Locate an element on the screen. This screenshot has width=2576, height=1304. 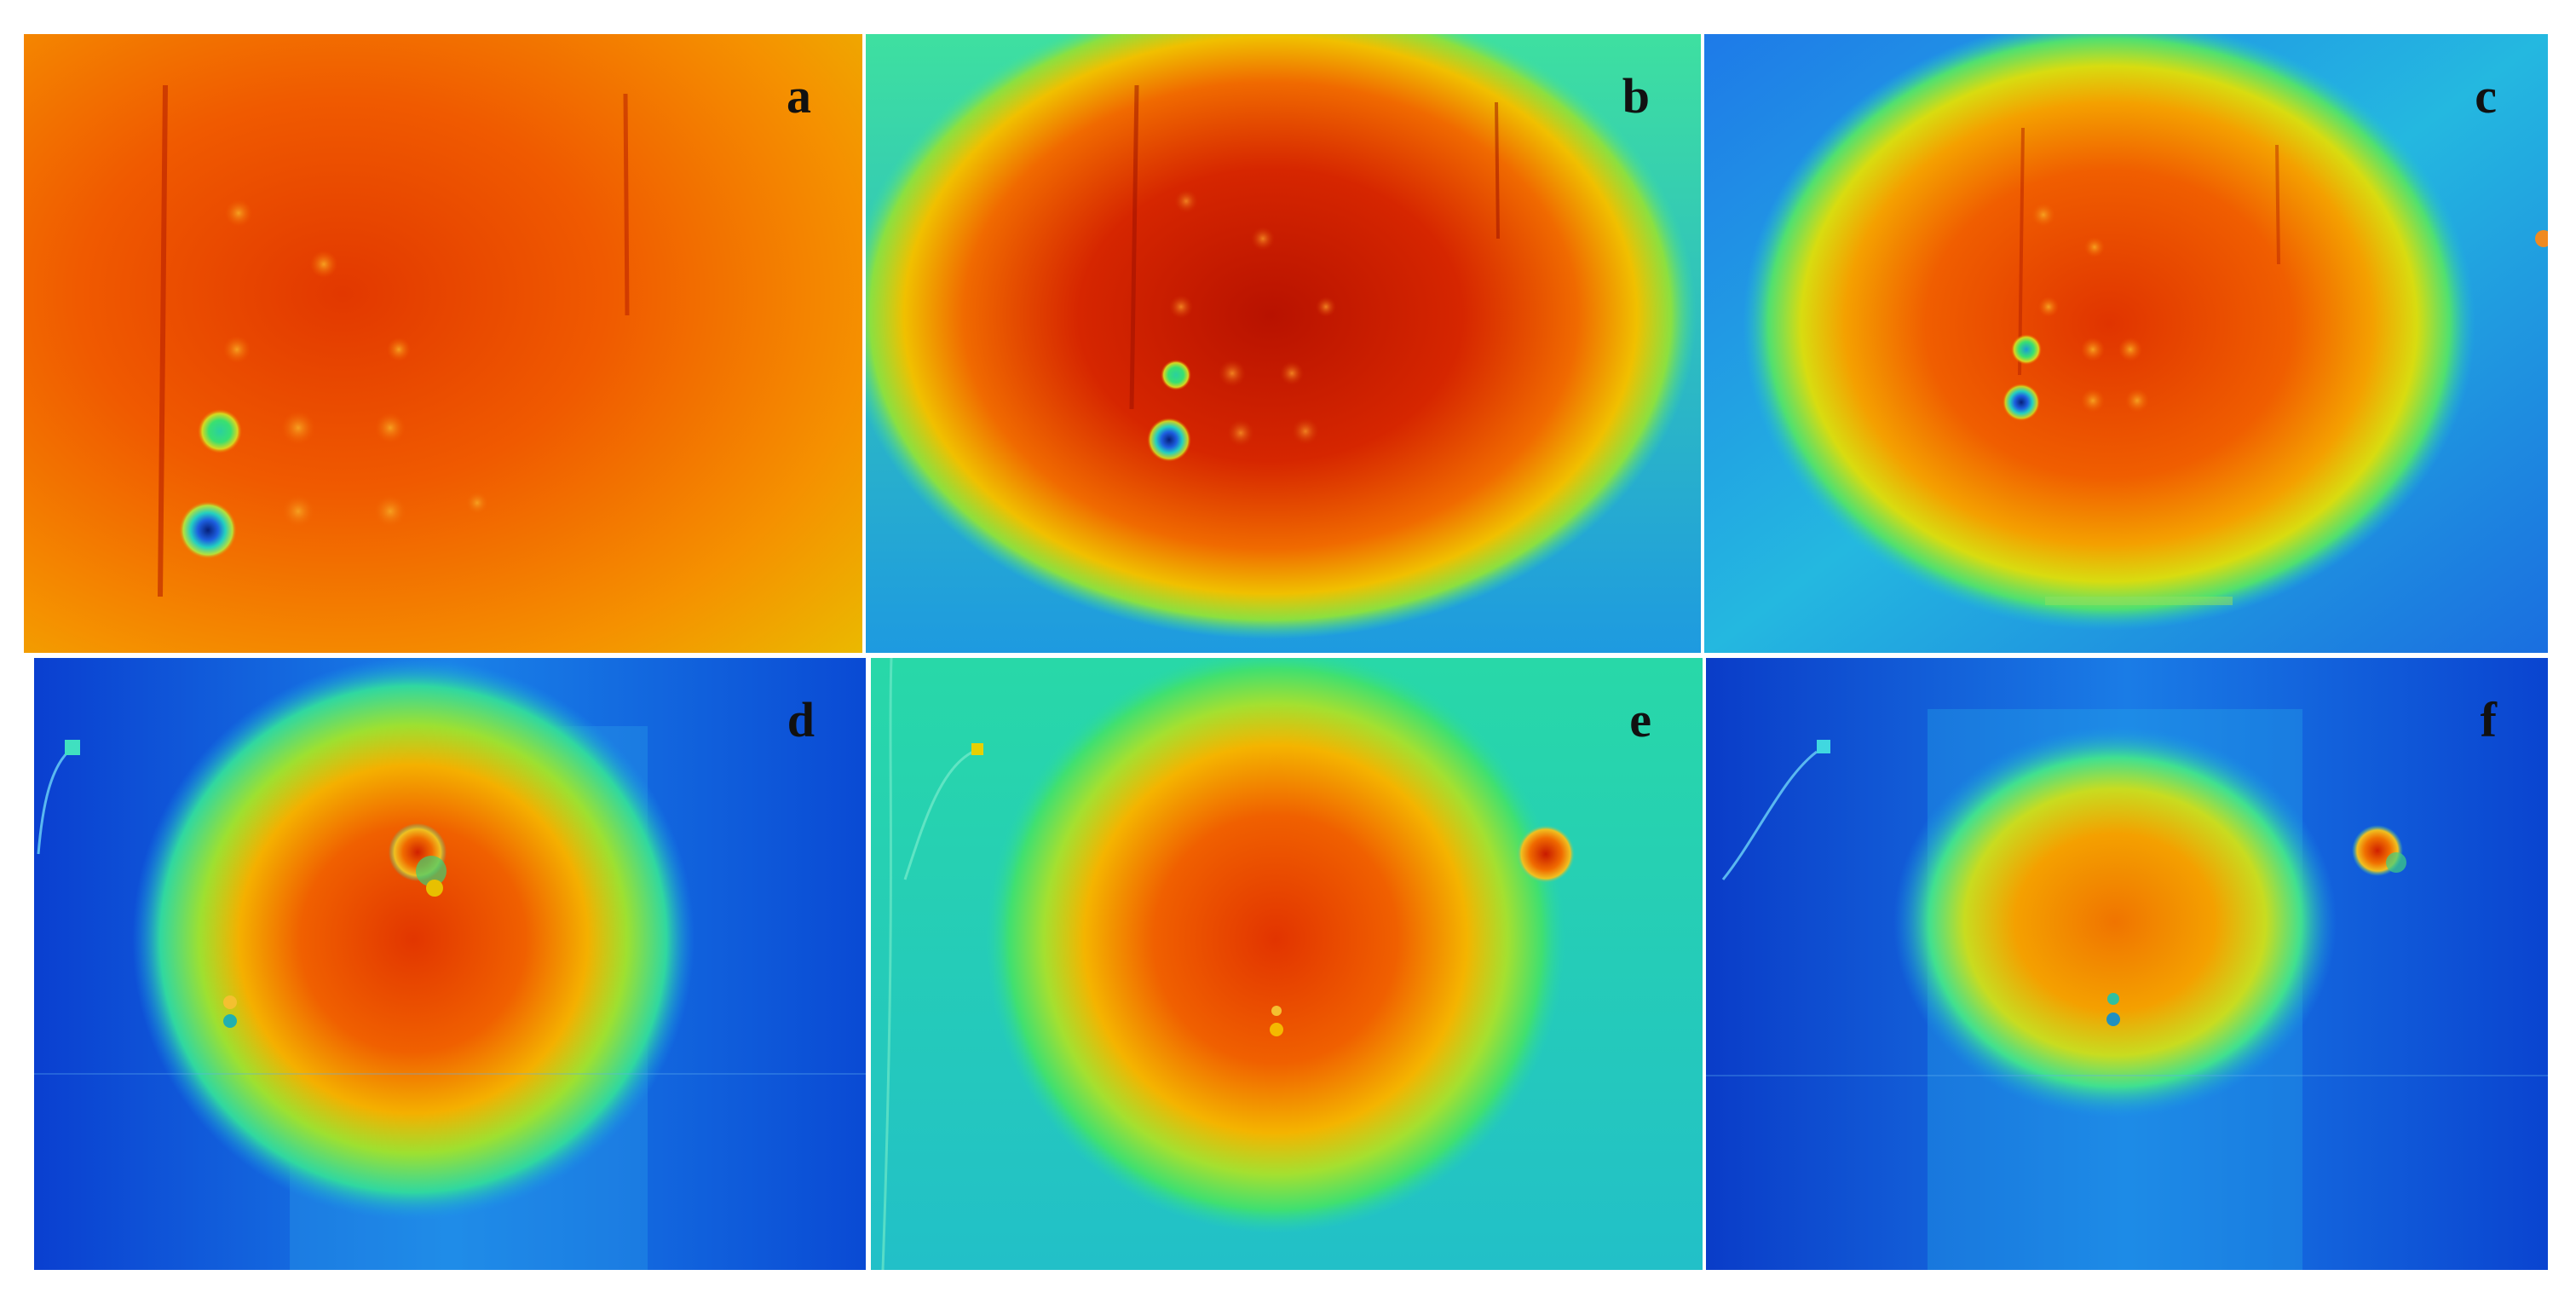
panel-label-b: b is located at coordinates (1636, 96).